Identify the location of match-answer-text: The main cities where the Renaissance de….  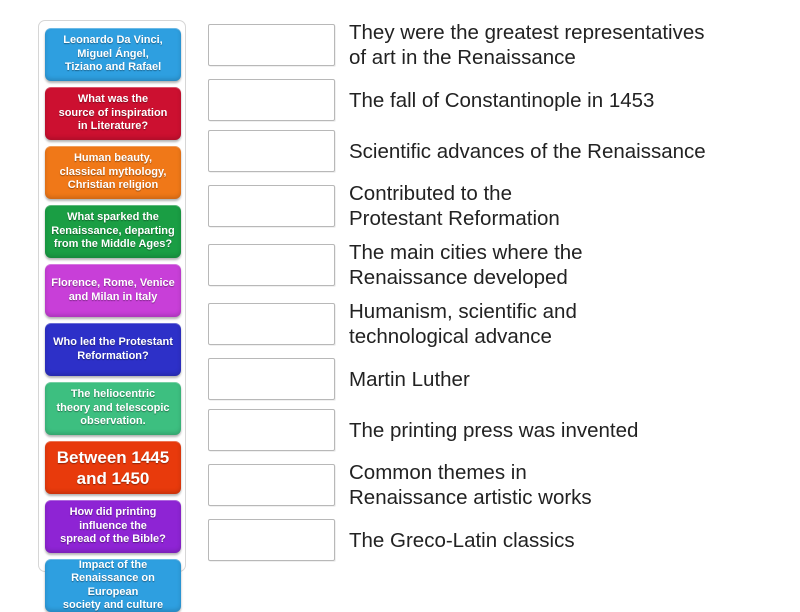
(466, 265).